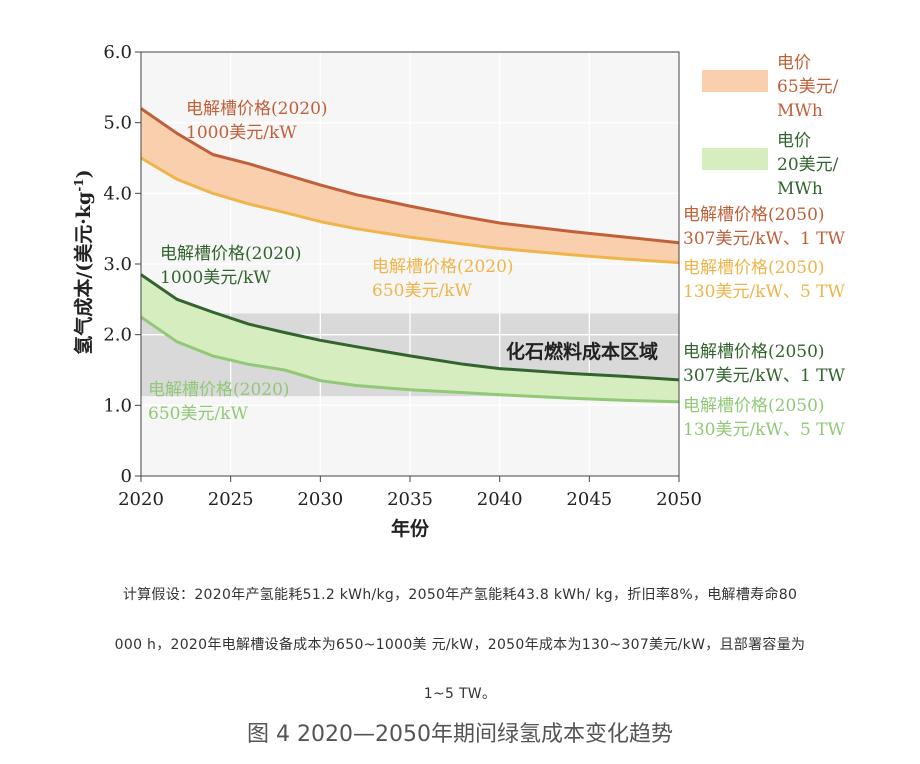 The height and width of the screenshot is (764, 920). Describe the element at coordinates (83, 261) in the screenshot. I see `y-axis-title: 氢气成本/(美元·kg-1)` at that location.